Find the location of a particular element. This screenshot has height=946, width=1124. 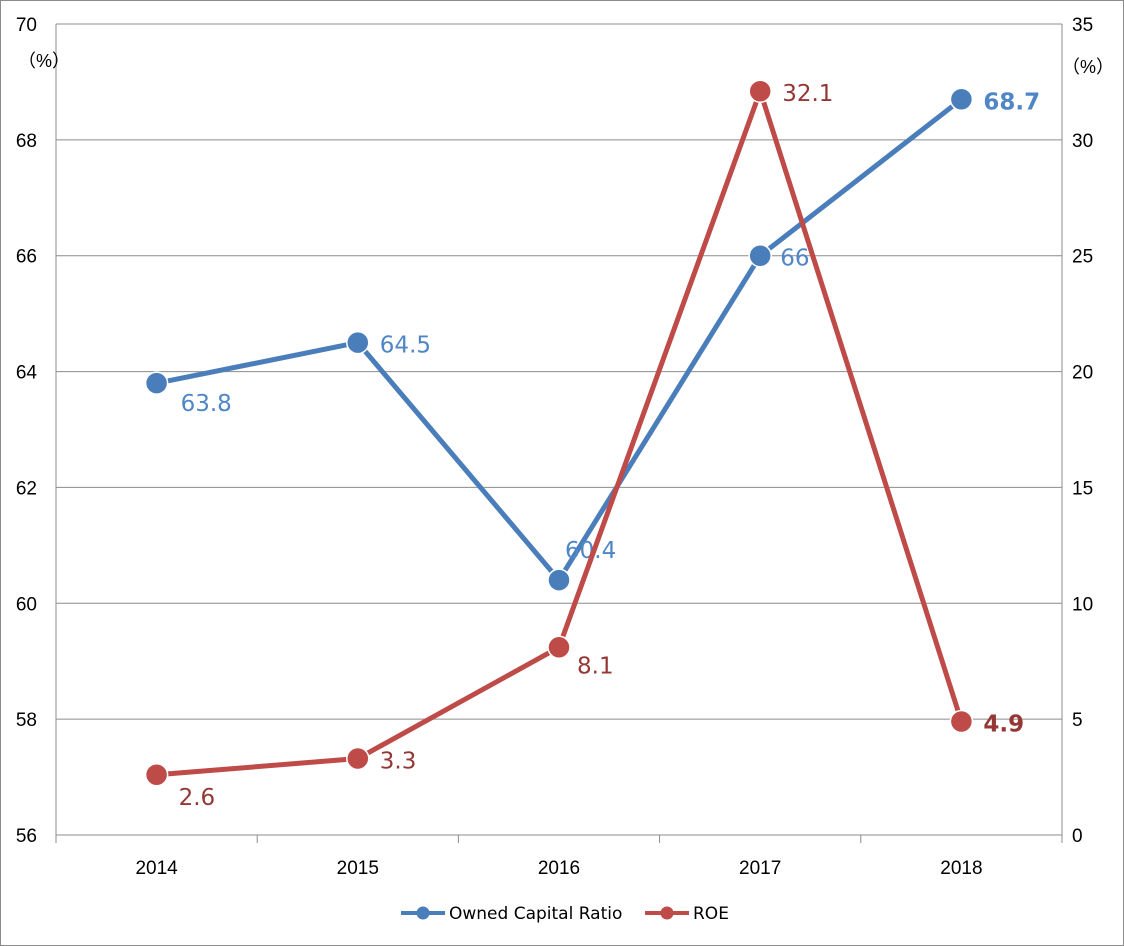

right-tick-label: 5 is located at coordinates (1077, 720).